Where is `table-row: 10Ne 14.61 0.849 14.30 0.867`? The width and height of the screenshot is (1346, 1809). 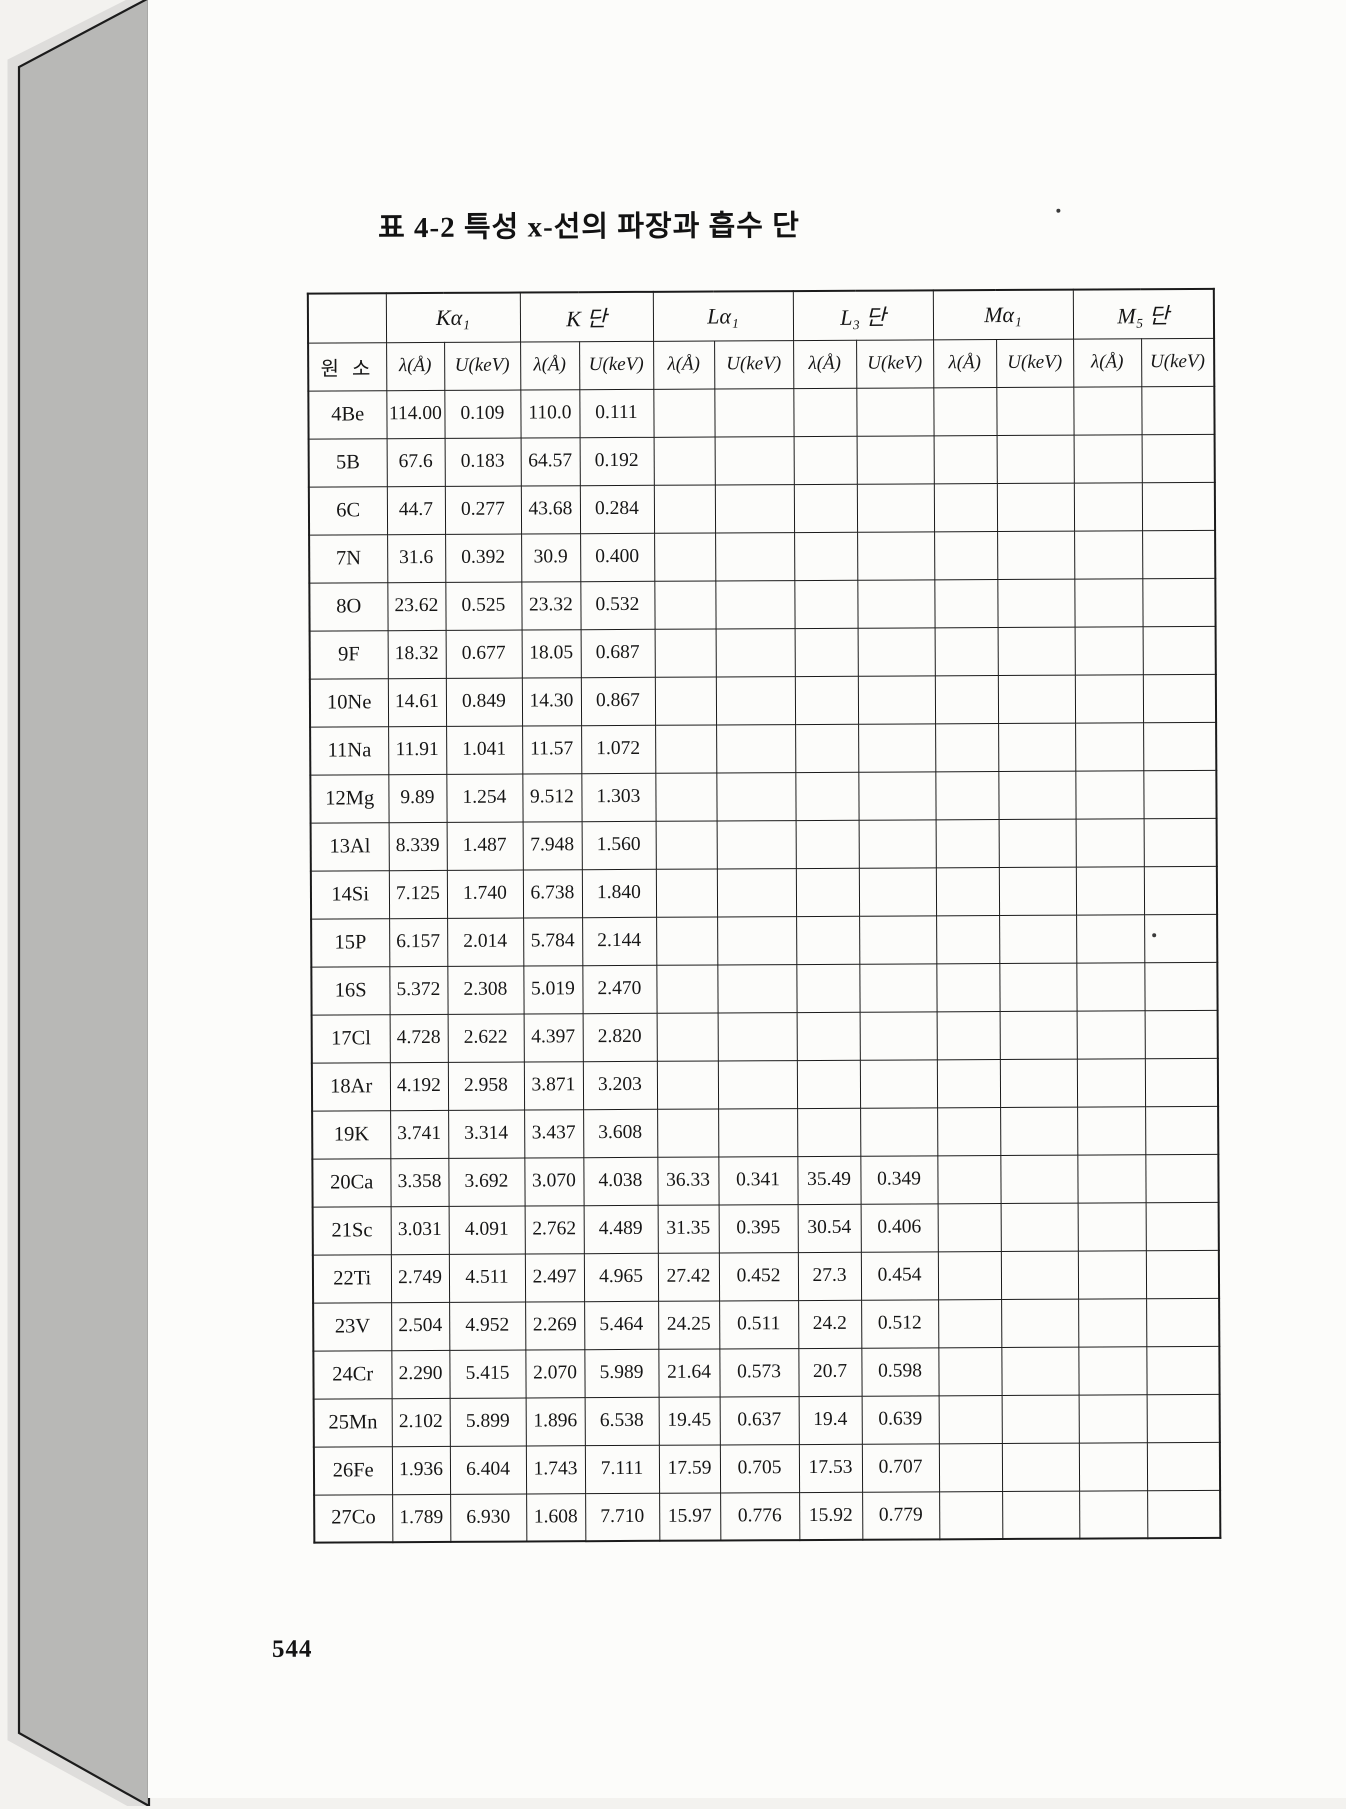 table-row: 10Ne 14.61 0.849 14.30 0.867 is located at coordinates (763, 700).